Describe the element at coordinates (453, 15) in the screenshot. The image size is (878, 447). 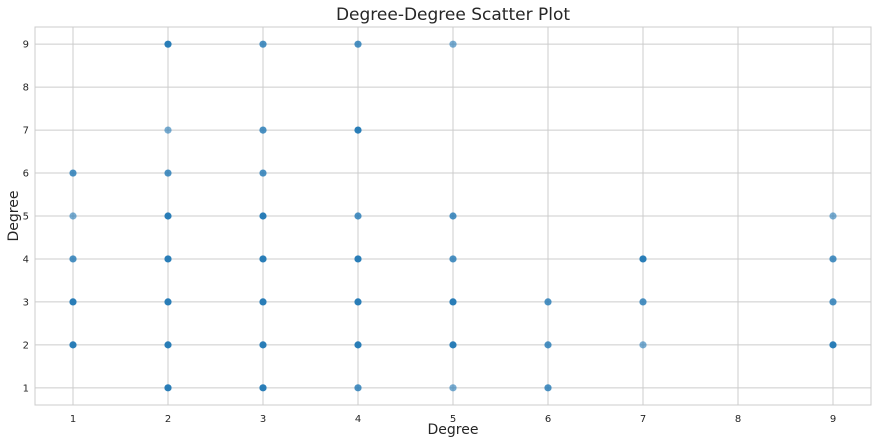
I see `chart-title: Degree-Degree Scatter Plot` at that location.